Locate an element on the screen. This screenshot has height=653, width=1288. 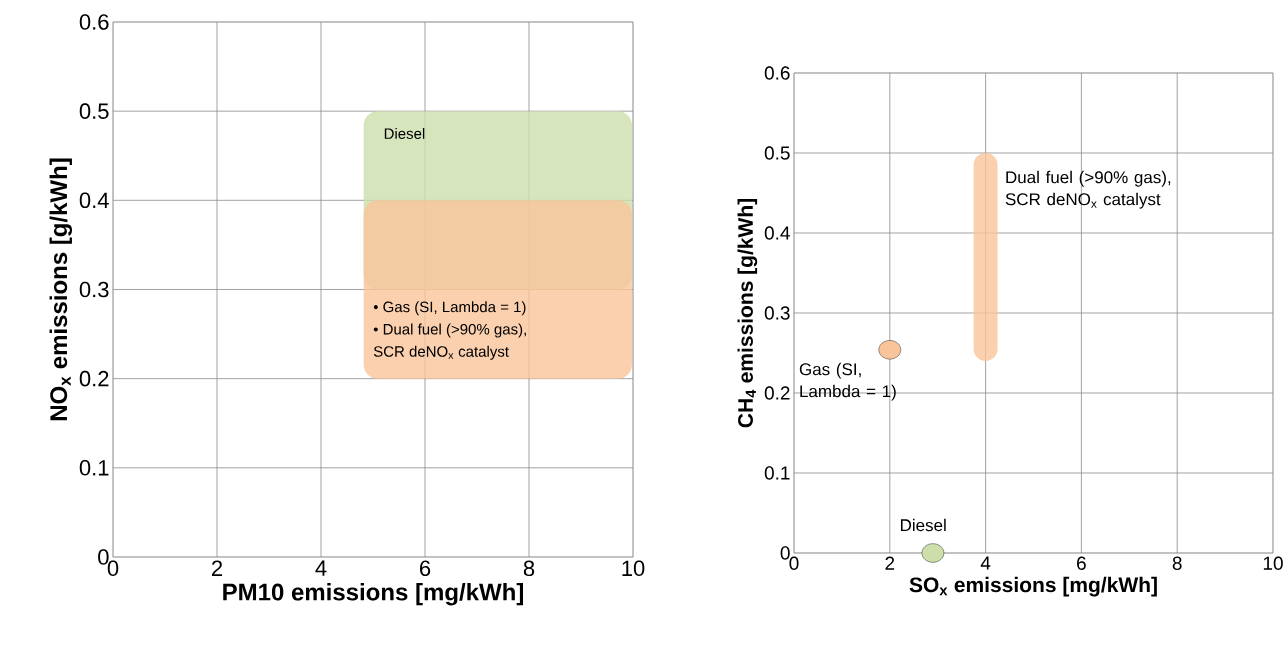
y-tick-label: 0 is located at coordinates (785, 553).